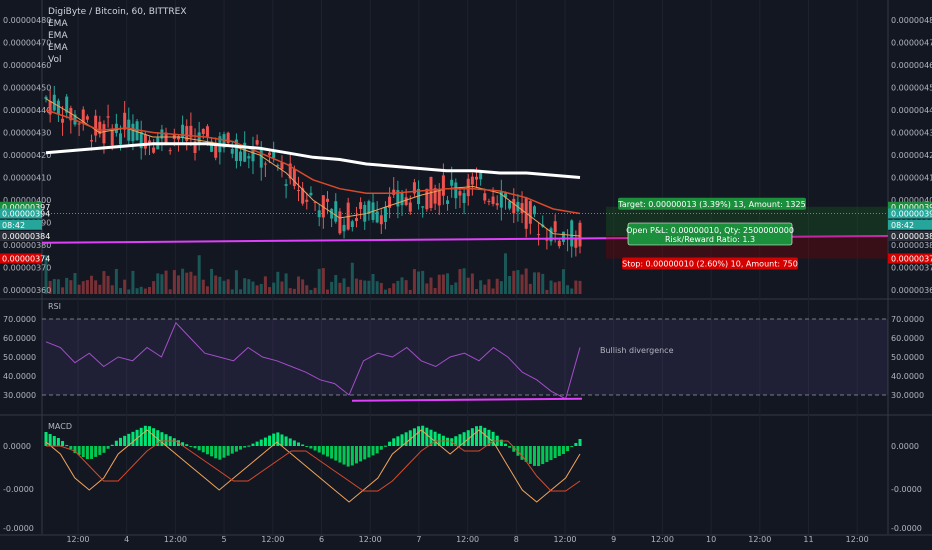 This screenshot has height=550, width=932. I want to click on price-badge-right-text: 08:42, so click(902, 225).